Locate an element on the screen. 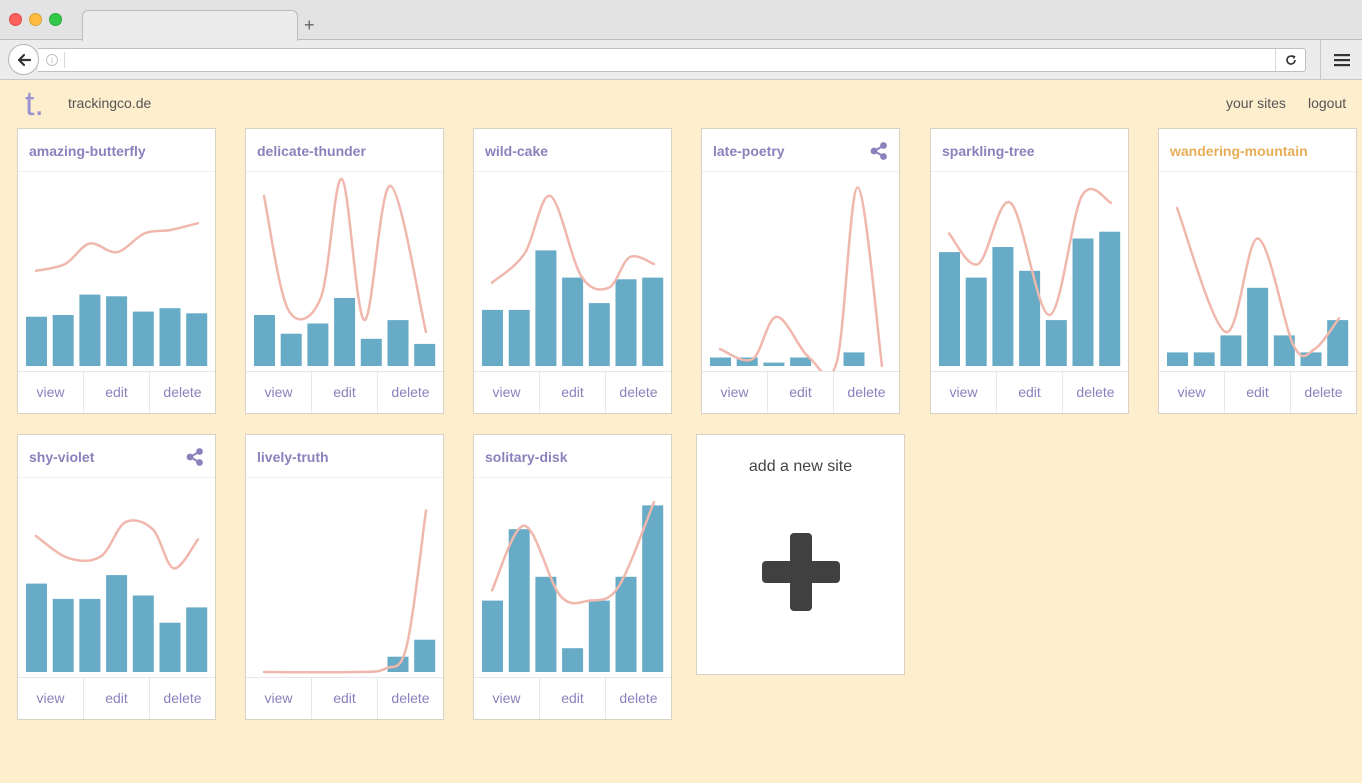  new-tab-button: + is located at coordinates (309, 25).